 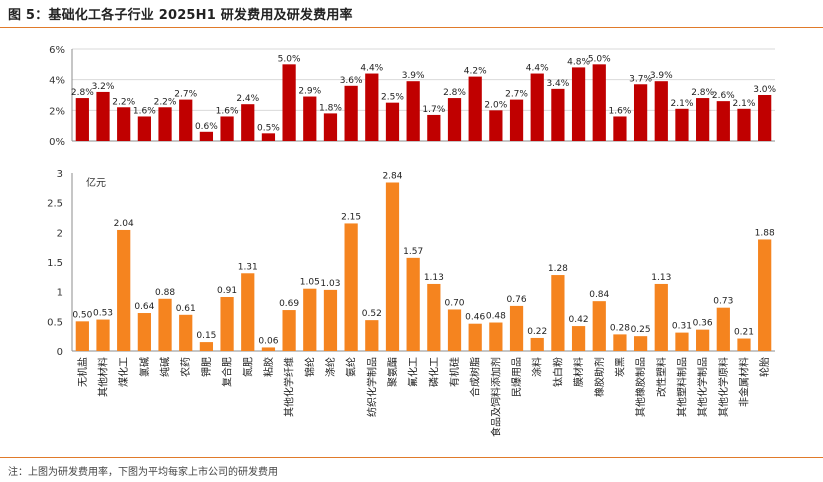 I want to click on expense-data-label: 0.53, so click(x=103, y=314).